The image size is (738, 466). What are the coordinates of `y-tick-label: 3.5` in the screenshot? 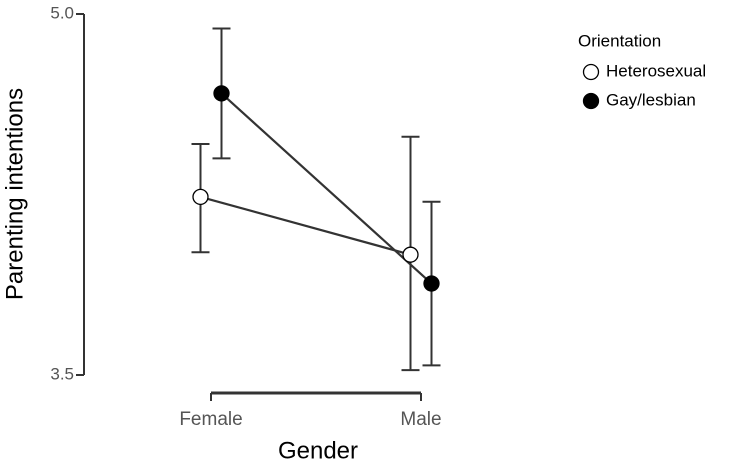 It's located at (62, 373).